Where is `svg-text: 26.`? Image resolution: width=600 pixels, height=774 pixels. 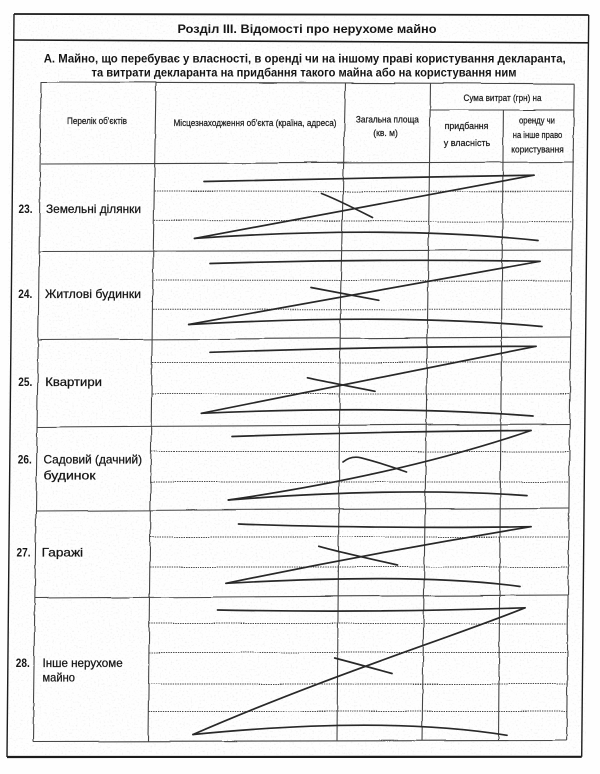
svg-text: 26. is located at coordinates (25, 459).